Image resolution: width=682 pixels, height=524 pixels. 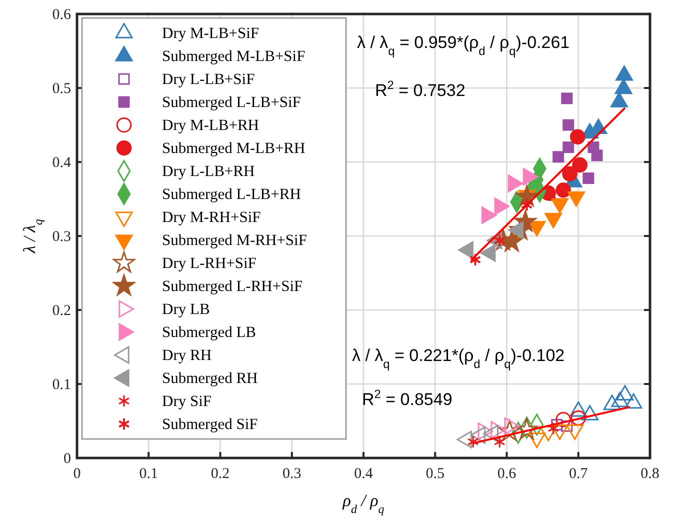 I want to click on legend-label: Dry L-LB+RH, so click(x=208, y=171).